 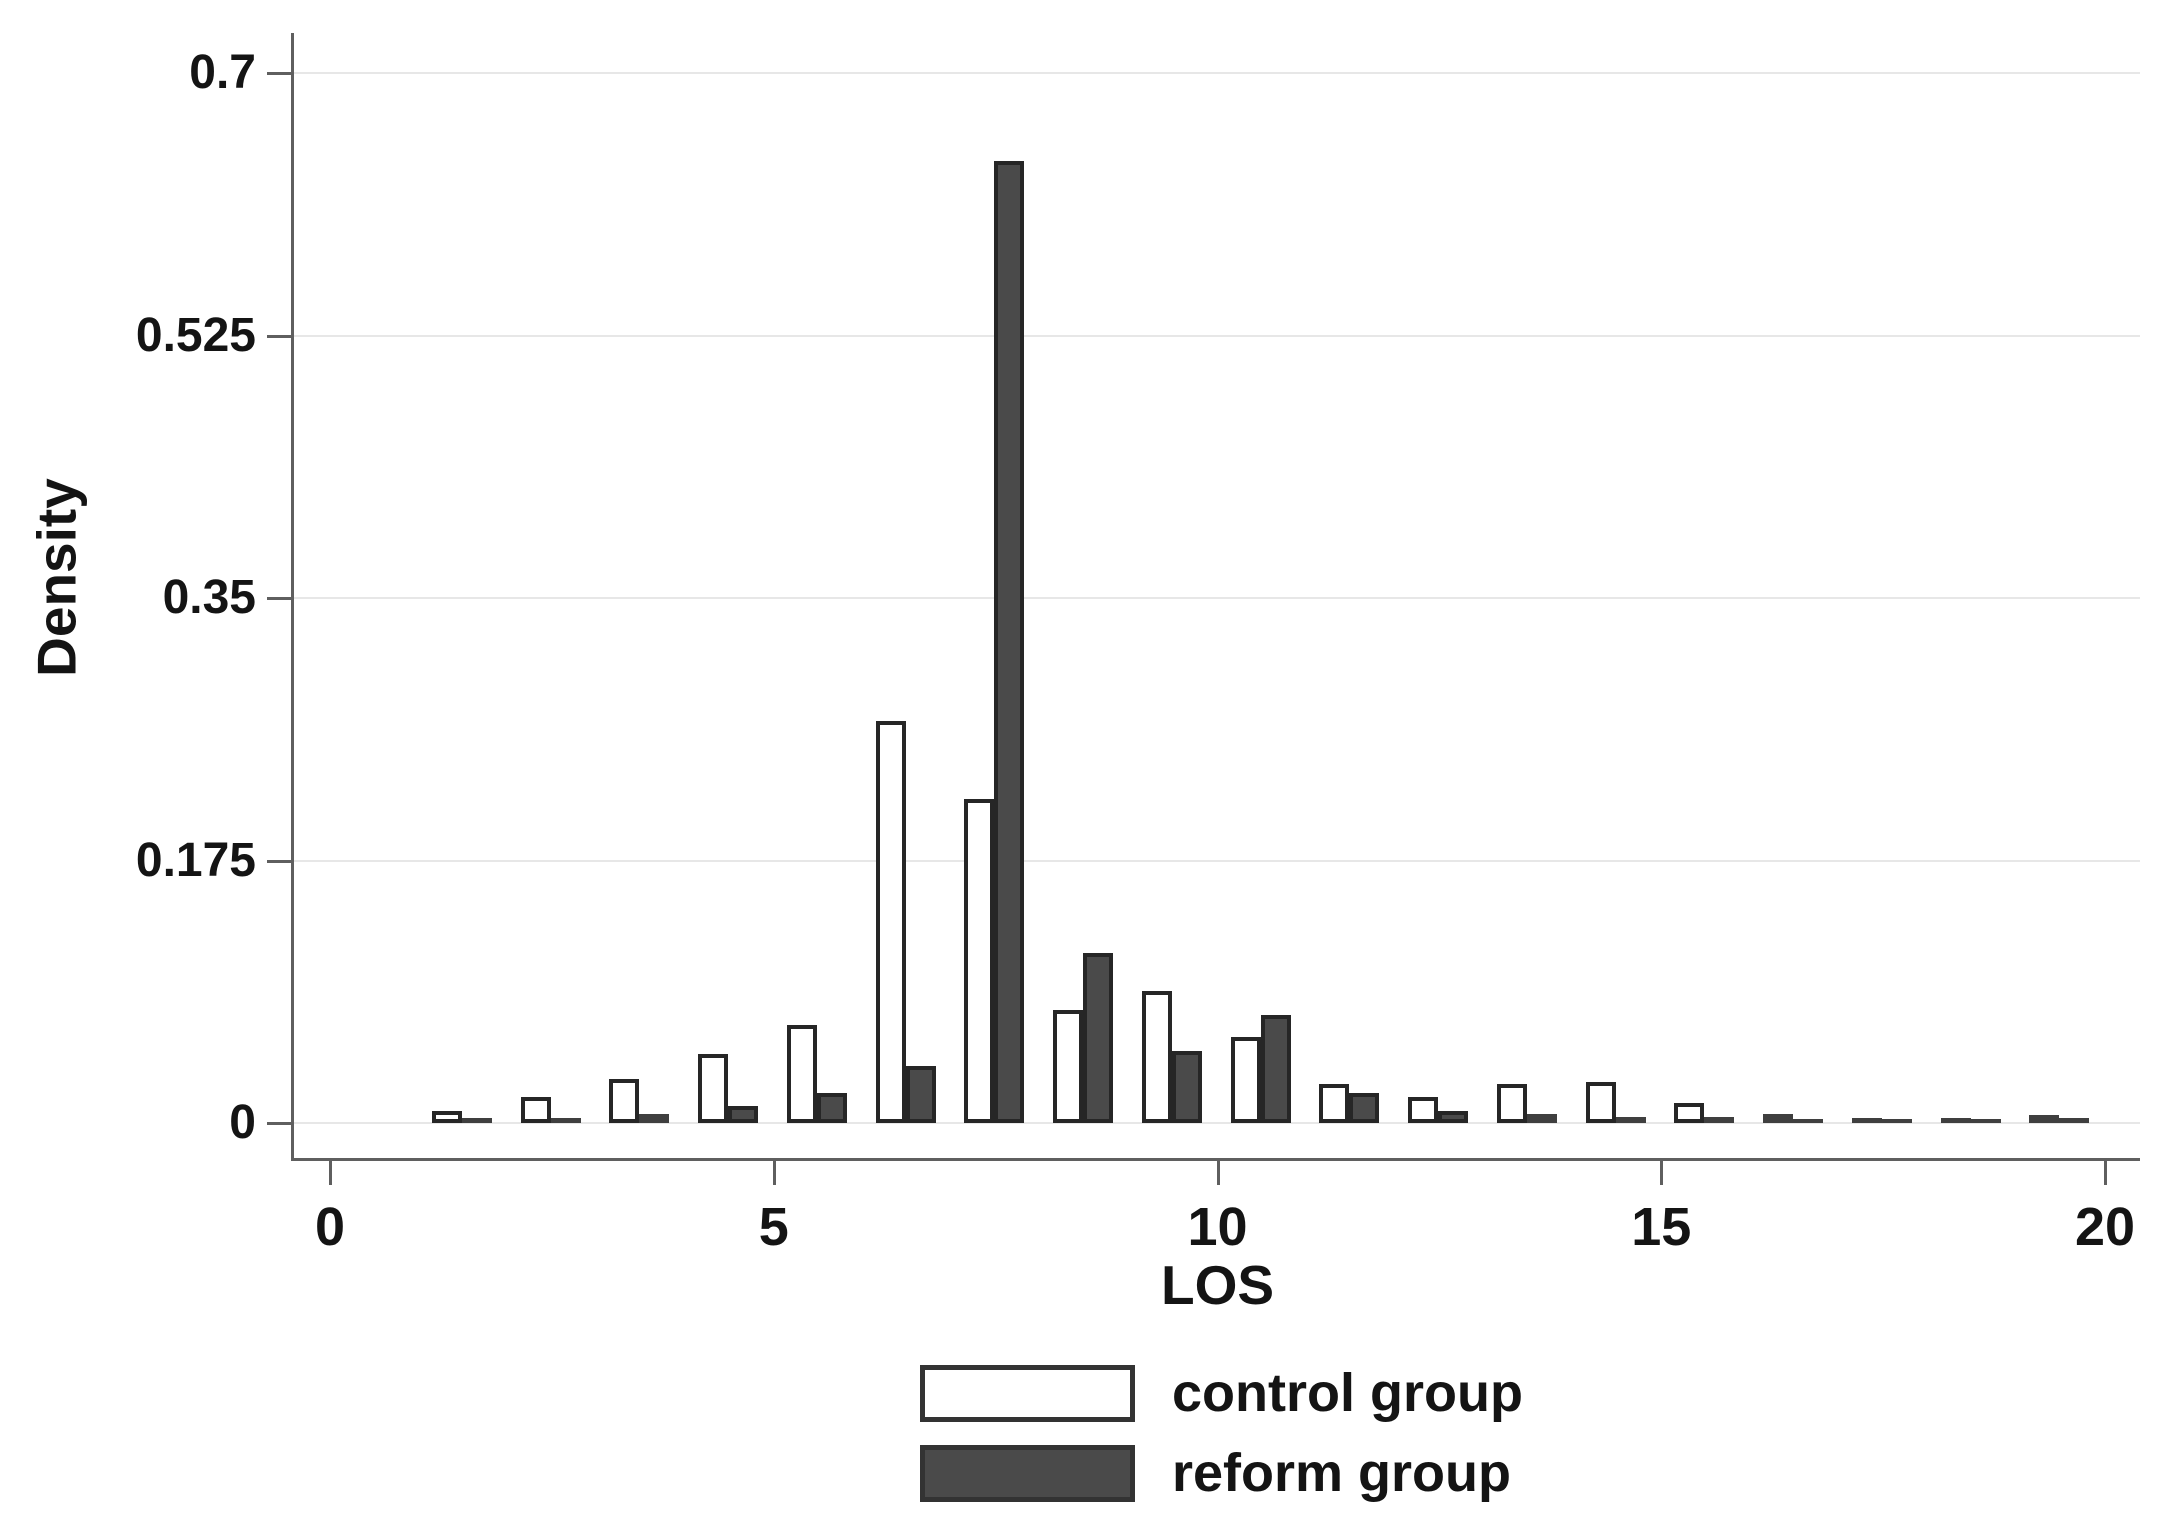 What do you see at coordinates (1216, 73) in the screenshot?
I see `y-gridline-0.7` at bounding box center [1216, 73].